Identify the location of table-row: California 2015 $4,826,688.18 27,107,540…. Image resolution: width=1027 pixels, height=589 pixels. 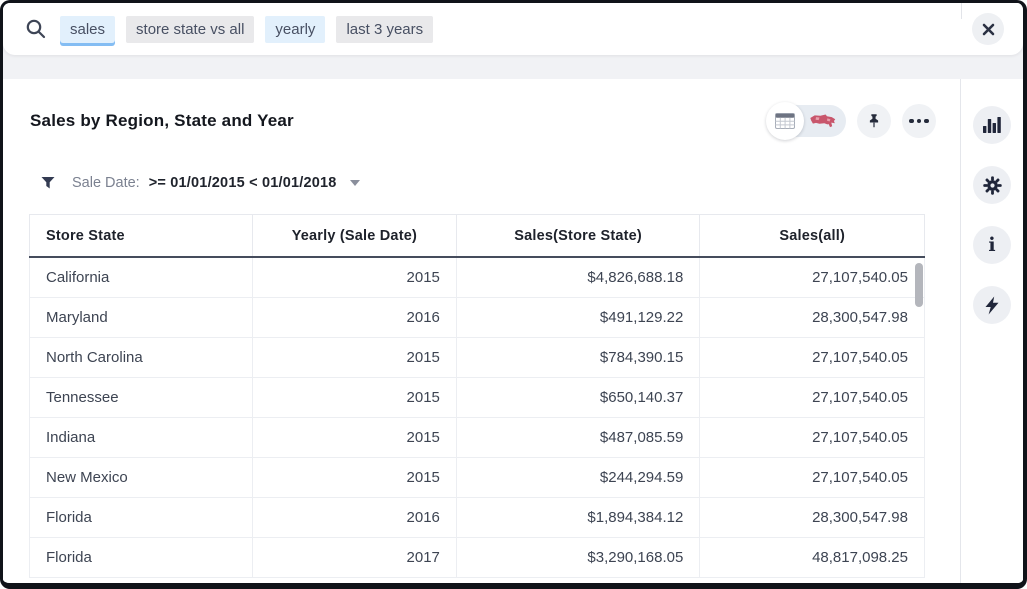
(477, 277).